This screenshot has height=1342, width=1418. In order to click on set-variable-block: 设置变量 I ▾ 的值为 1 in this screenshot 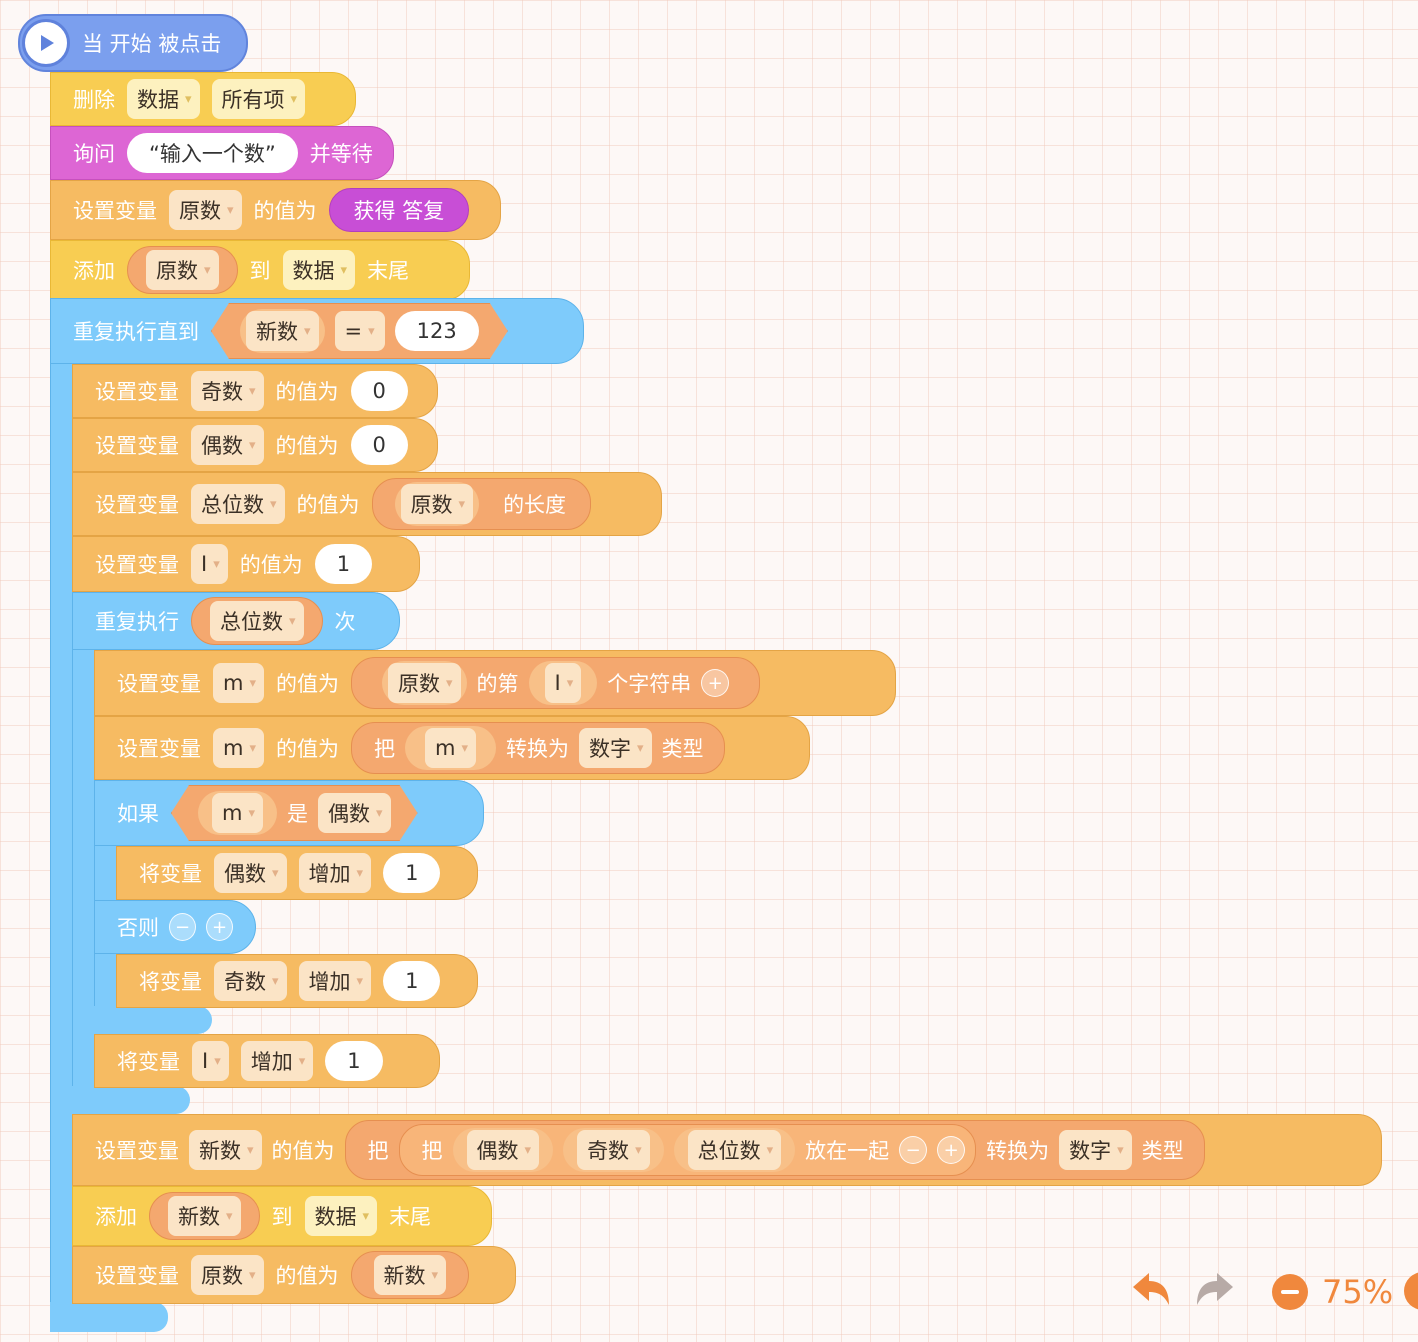, I will do `click(246, 564)`.